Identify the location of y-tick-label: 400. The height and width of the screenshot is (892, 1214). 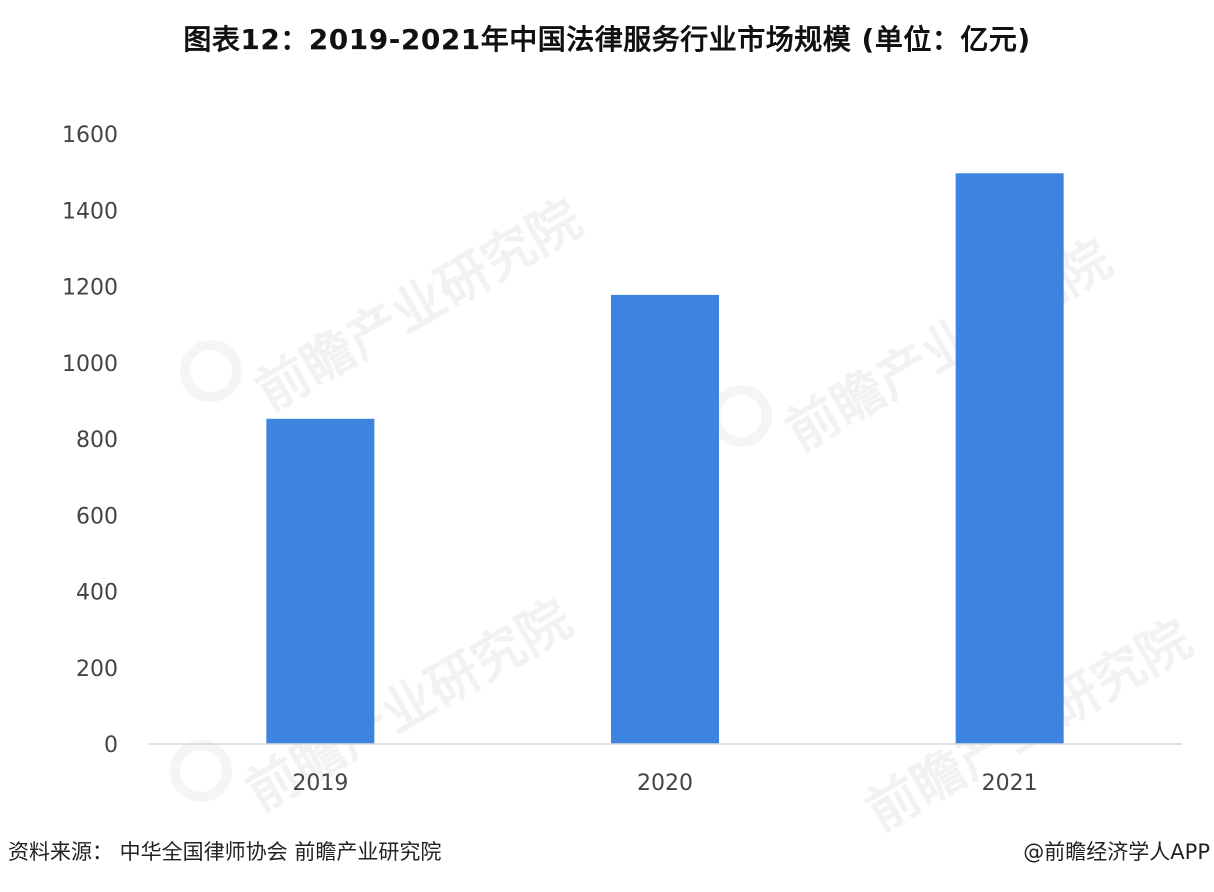
(97, 593).